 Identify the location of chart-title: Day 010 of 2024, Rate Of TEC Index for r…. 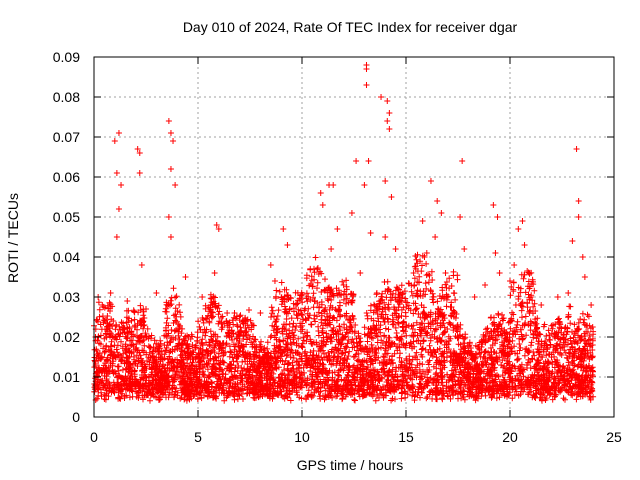
(350, 27).